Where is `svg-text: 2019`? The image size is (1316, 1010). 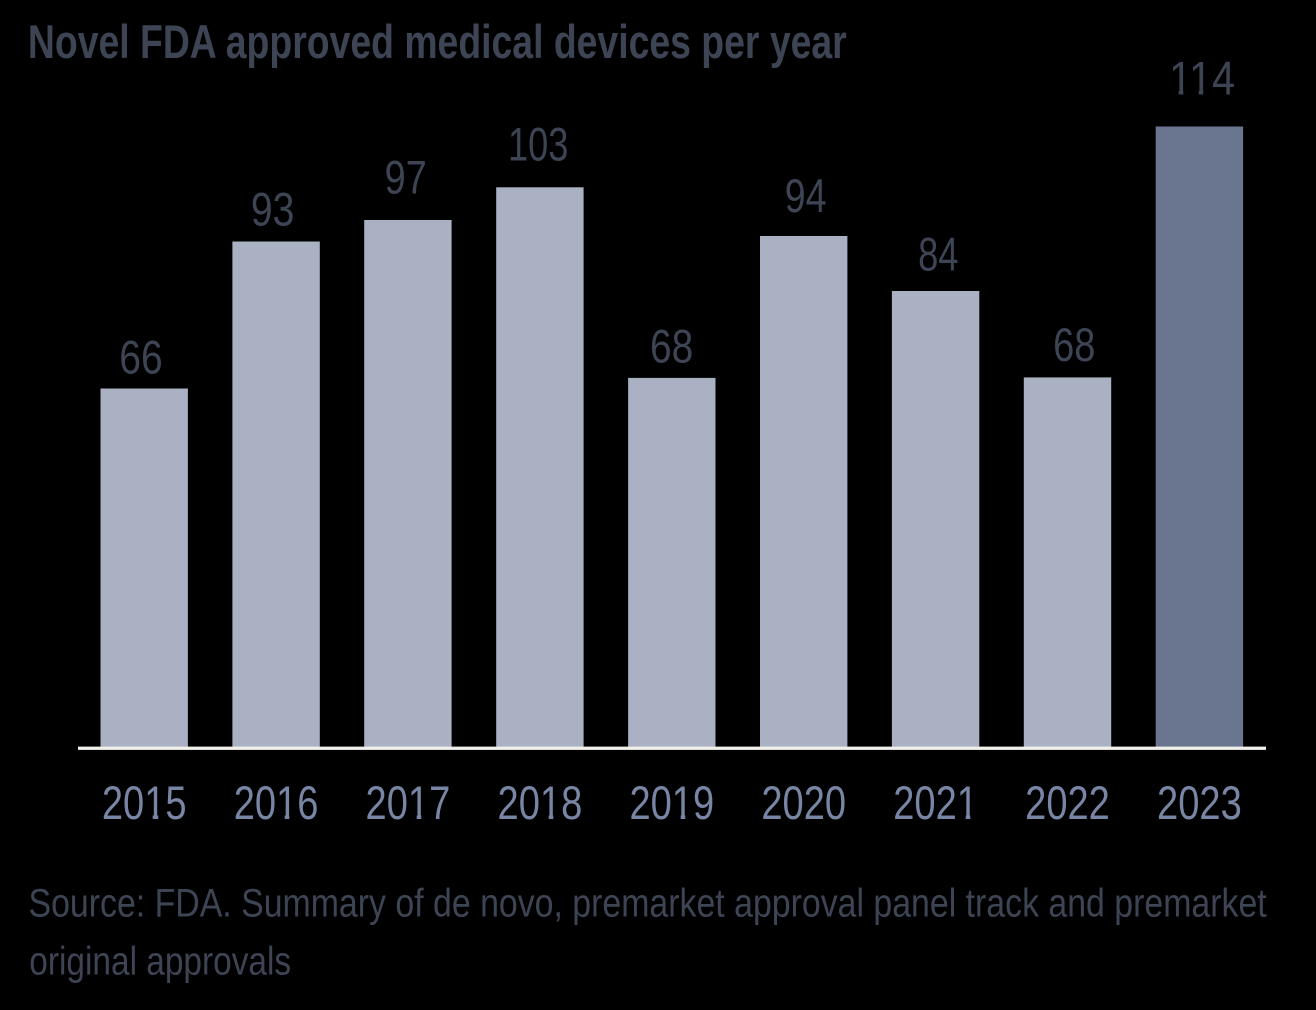 svg-text: 2019 is located at coordinates (671, 802).